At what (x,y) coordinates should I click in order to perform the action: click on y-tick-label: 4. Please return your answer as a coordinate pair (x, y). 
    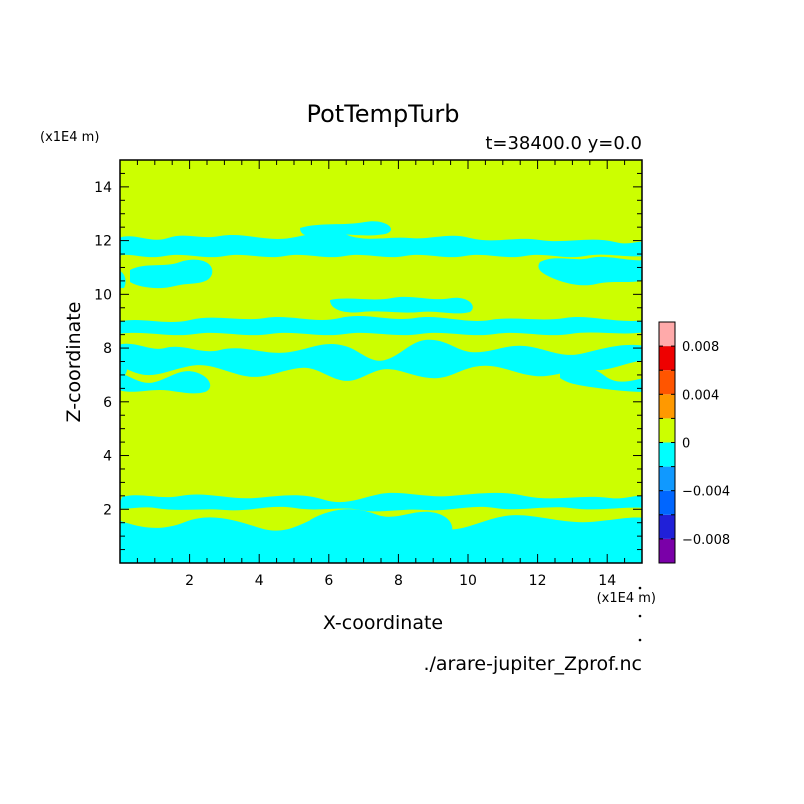
    Looking at the image, I should click on (107, 457).